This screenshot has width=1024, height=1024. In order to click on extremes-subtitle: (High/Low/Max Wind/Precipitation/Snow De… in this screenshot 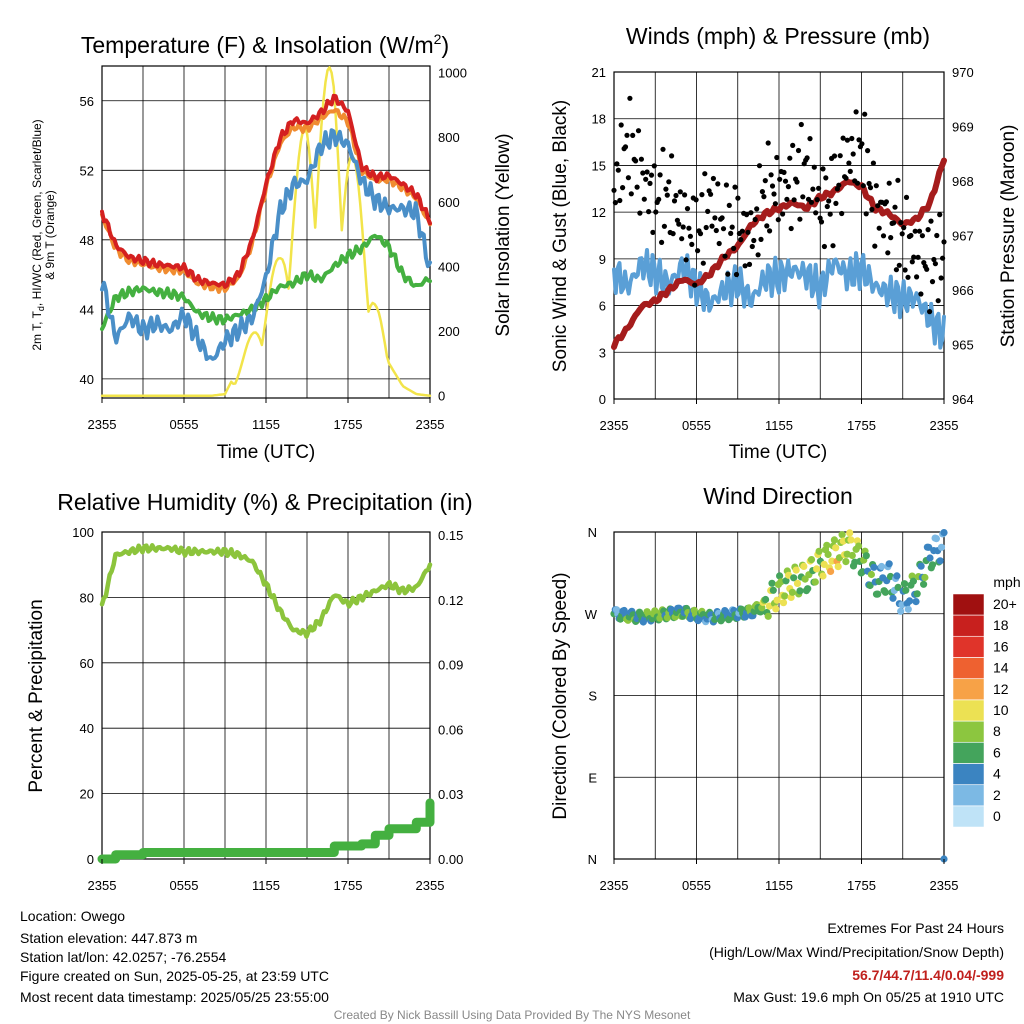, I will do `click(856, 952)`.